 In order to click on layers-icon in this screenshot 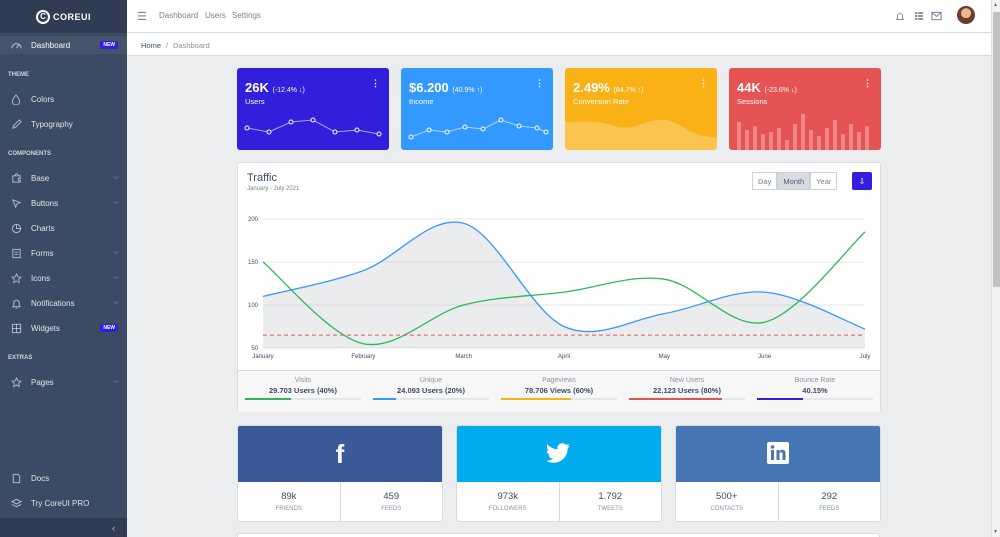, I will do `click(16, 503)`.